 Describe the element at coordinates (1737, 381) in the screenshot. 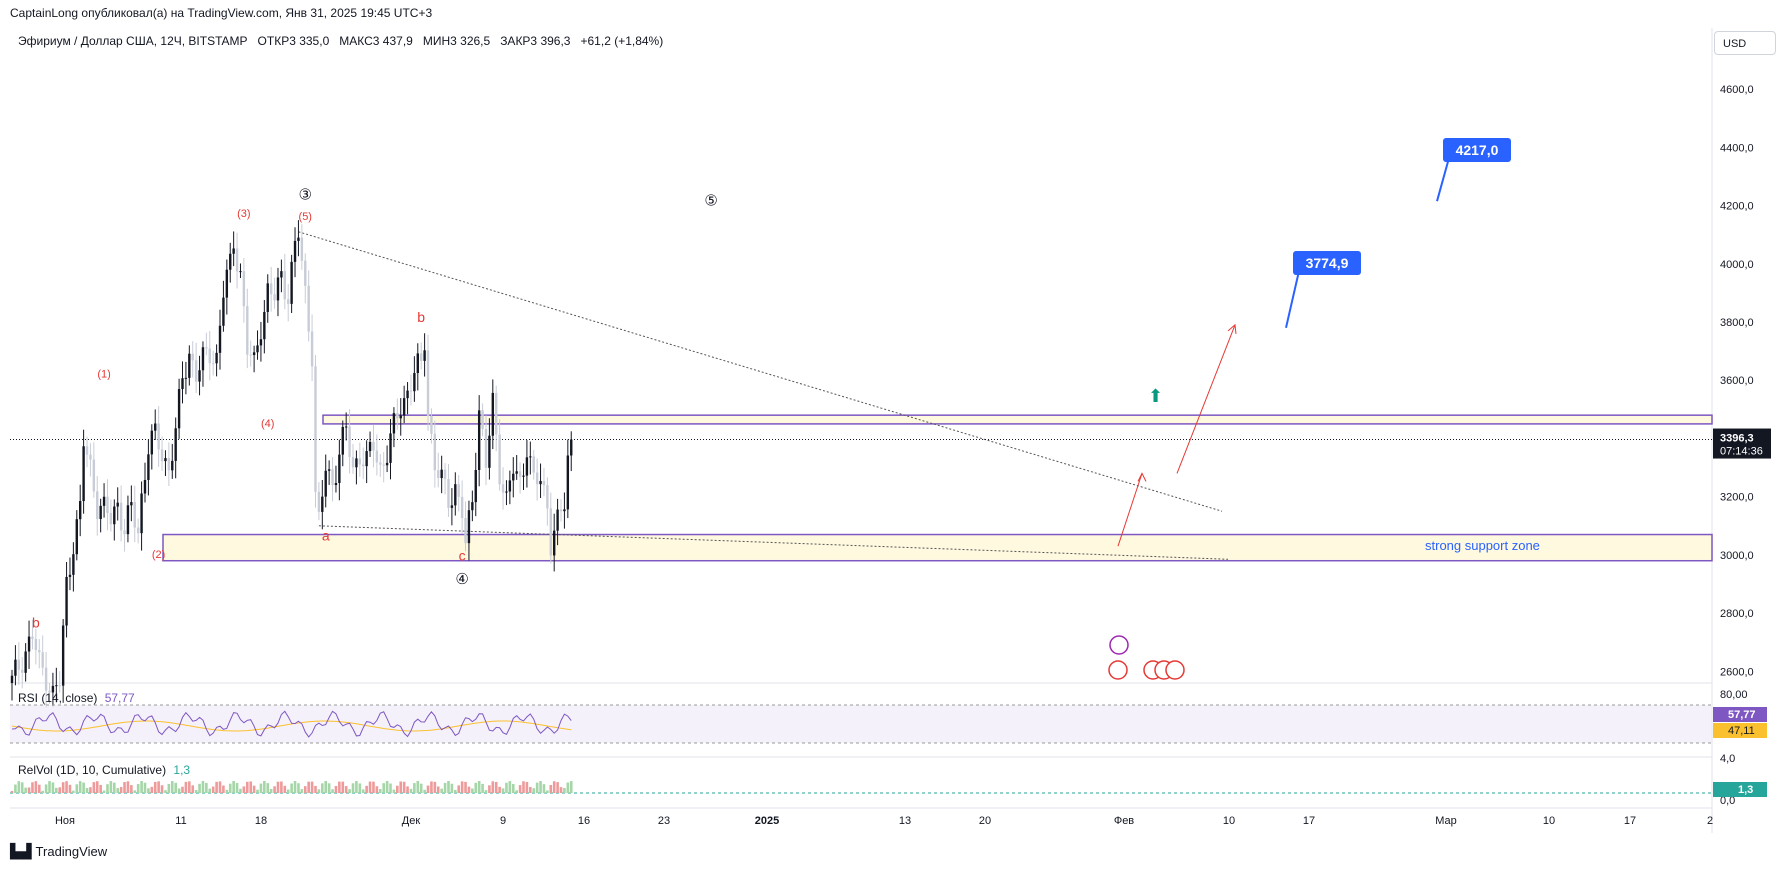

I see `price-tick-label: 3600,0` at that location.